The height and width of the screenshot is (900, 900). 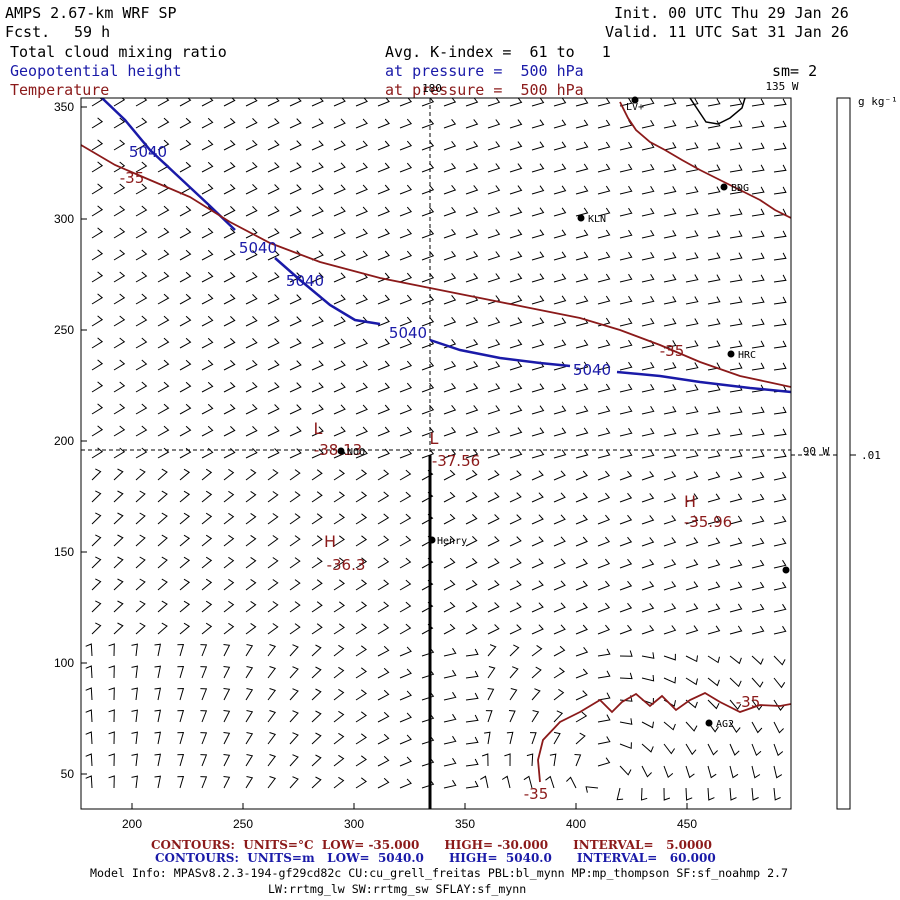 I want to click on high-value: -35.96, so click(x=708, y=522).